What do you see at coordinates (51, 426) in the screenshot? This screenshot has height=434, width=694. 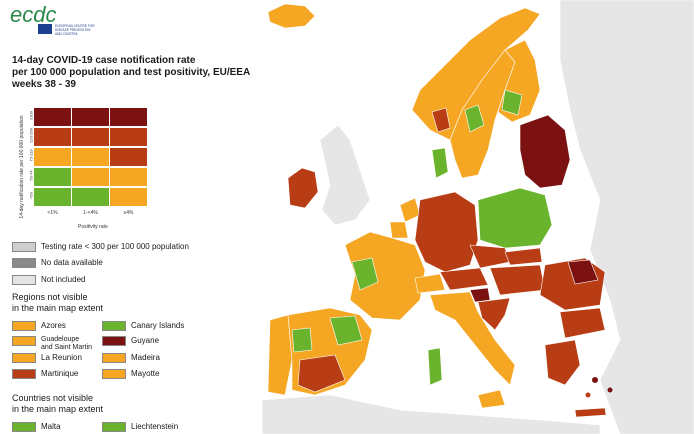 I see `legend-label: Malta` at bounding box center [51, 426].